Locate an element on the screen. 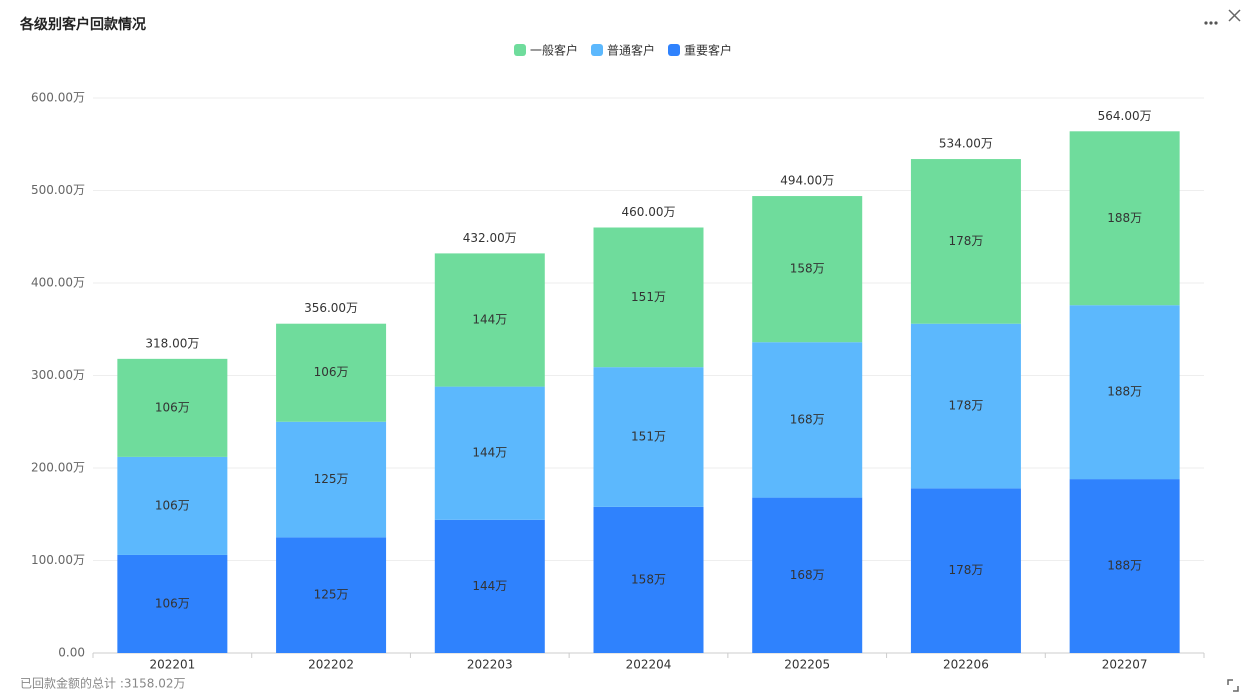 The image size is (1246, 700). resize-icon is located at coordinates (1233, 685).